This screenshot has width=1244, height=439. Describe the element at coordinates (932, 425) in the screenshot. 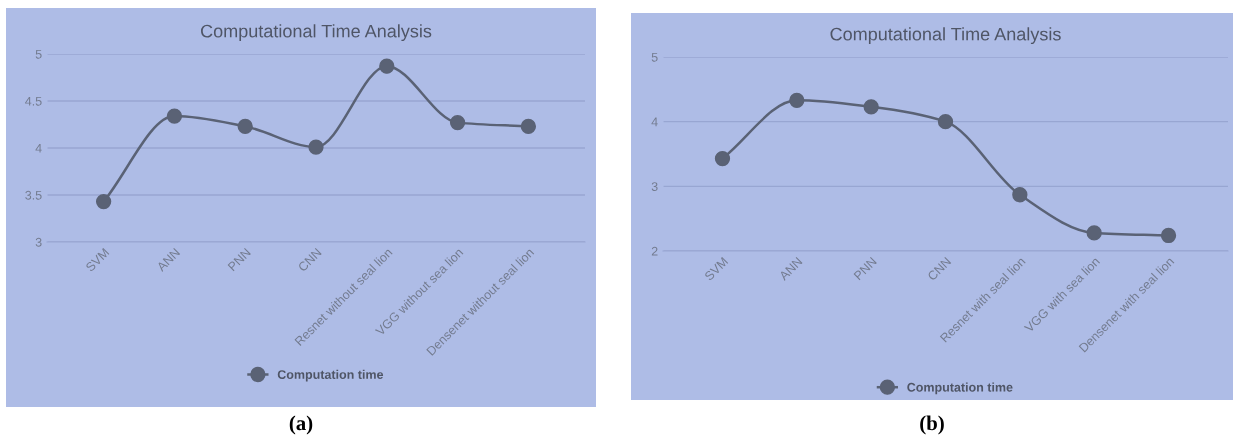

I see `text: (b)` at that location.